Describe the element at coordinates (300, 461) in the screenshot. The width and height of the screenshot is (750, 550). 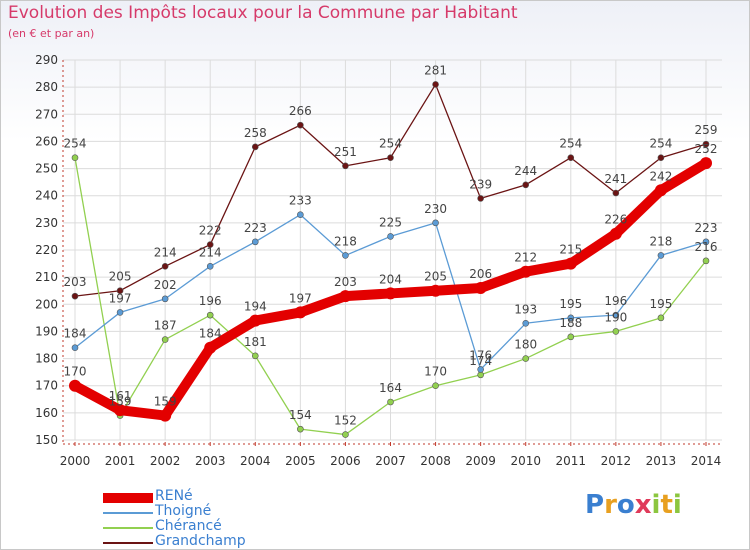
I see `x-tick-label: 2005` at that location.